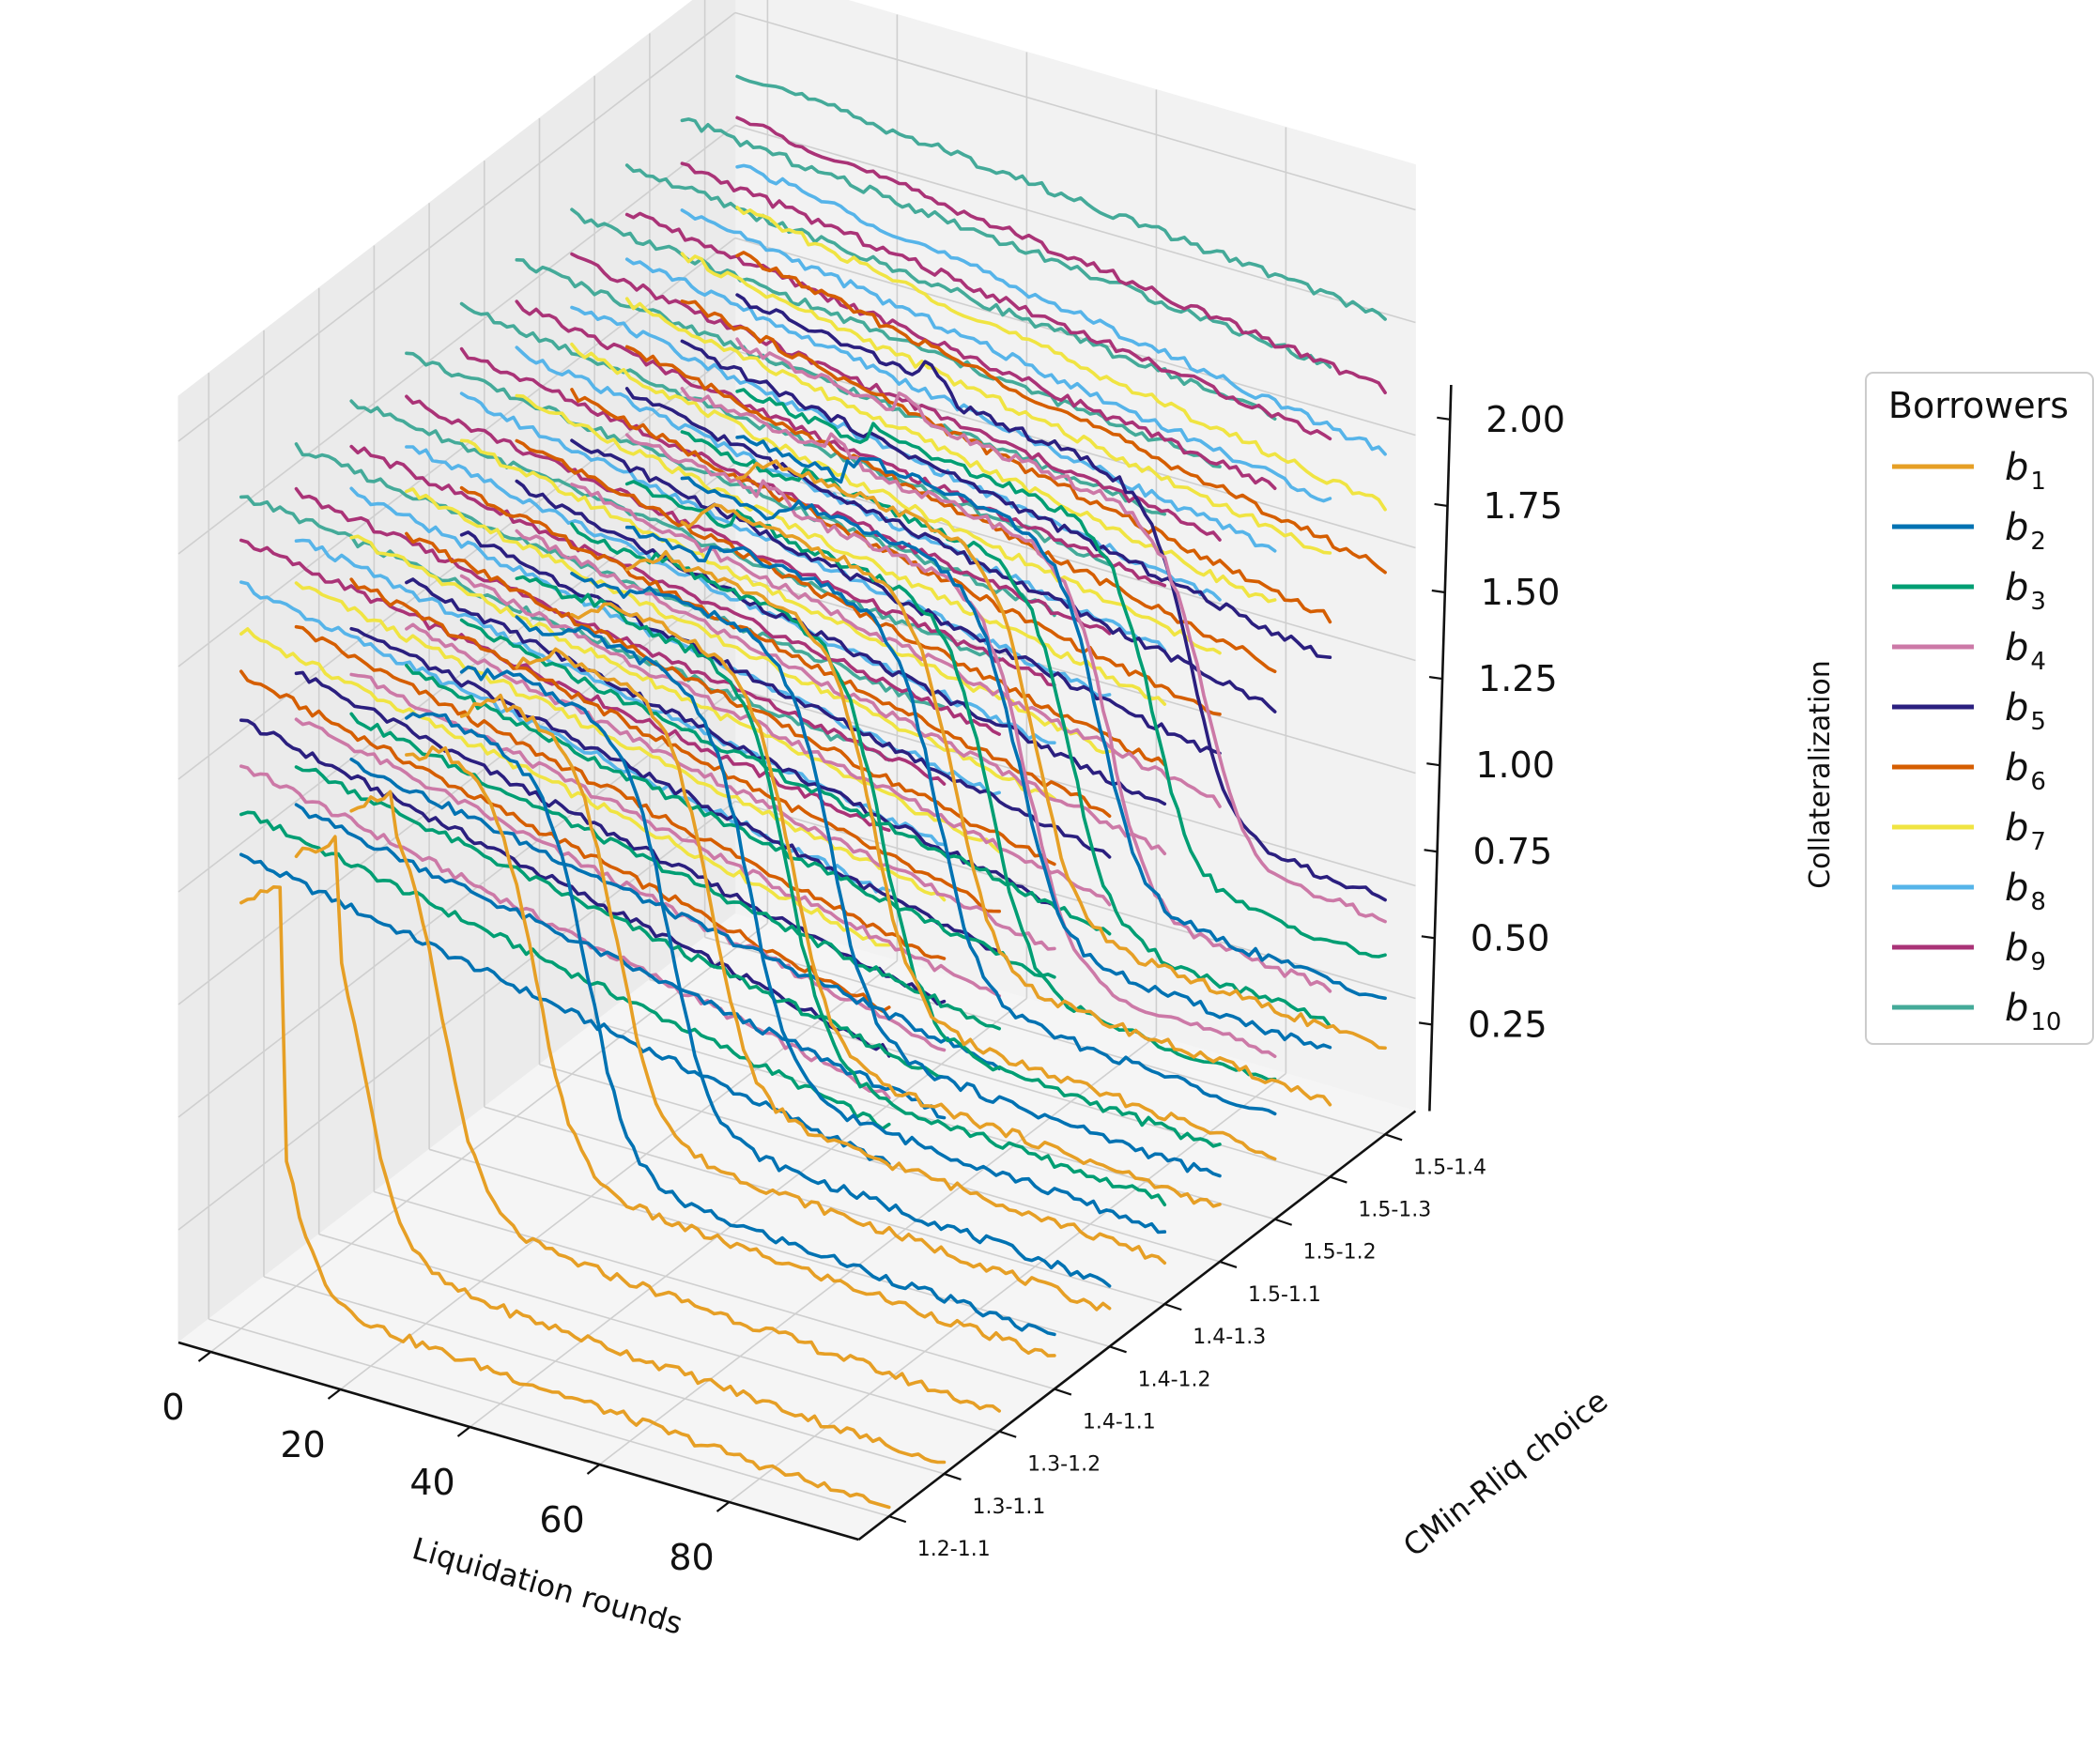  I want to click on series-line-b9-1.4-1.3, so click(841, 444).